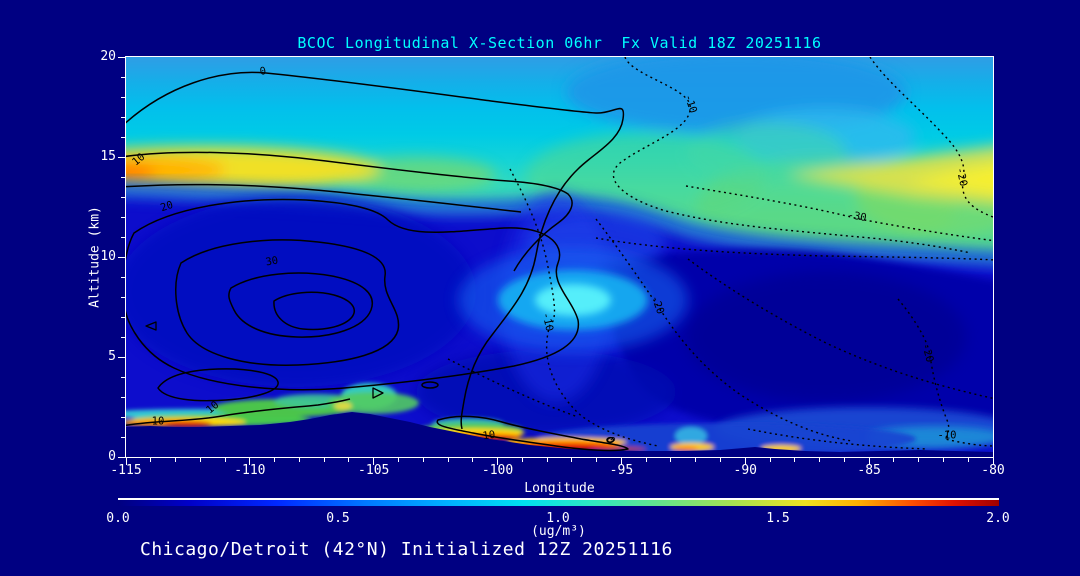 Image resolution: width=1080 pixels, height=576 pixels. I want to click on contour-label: 30, so click(272, 261).